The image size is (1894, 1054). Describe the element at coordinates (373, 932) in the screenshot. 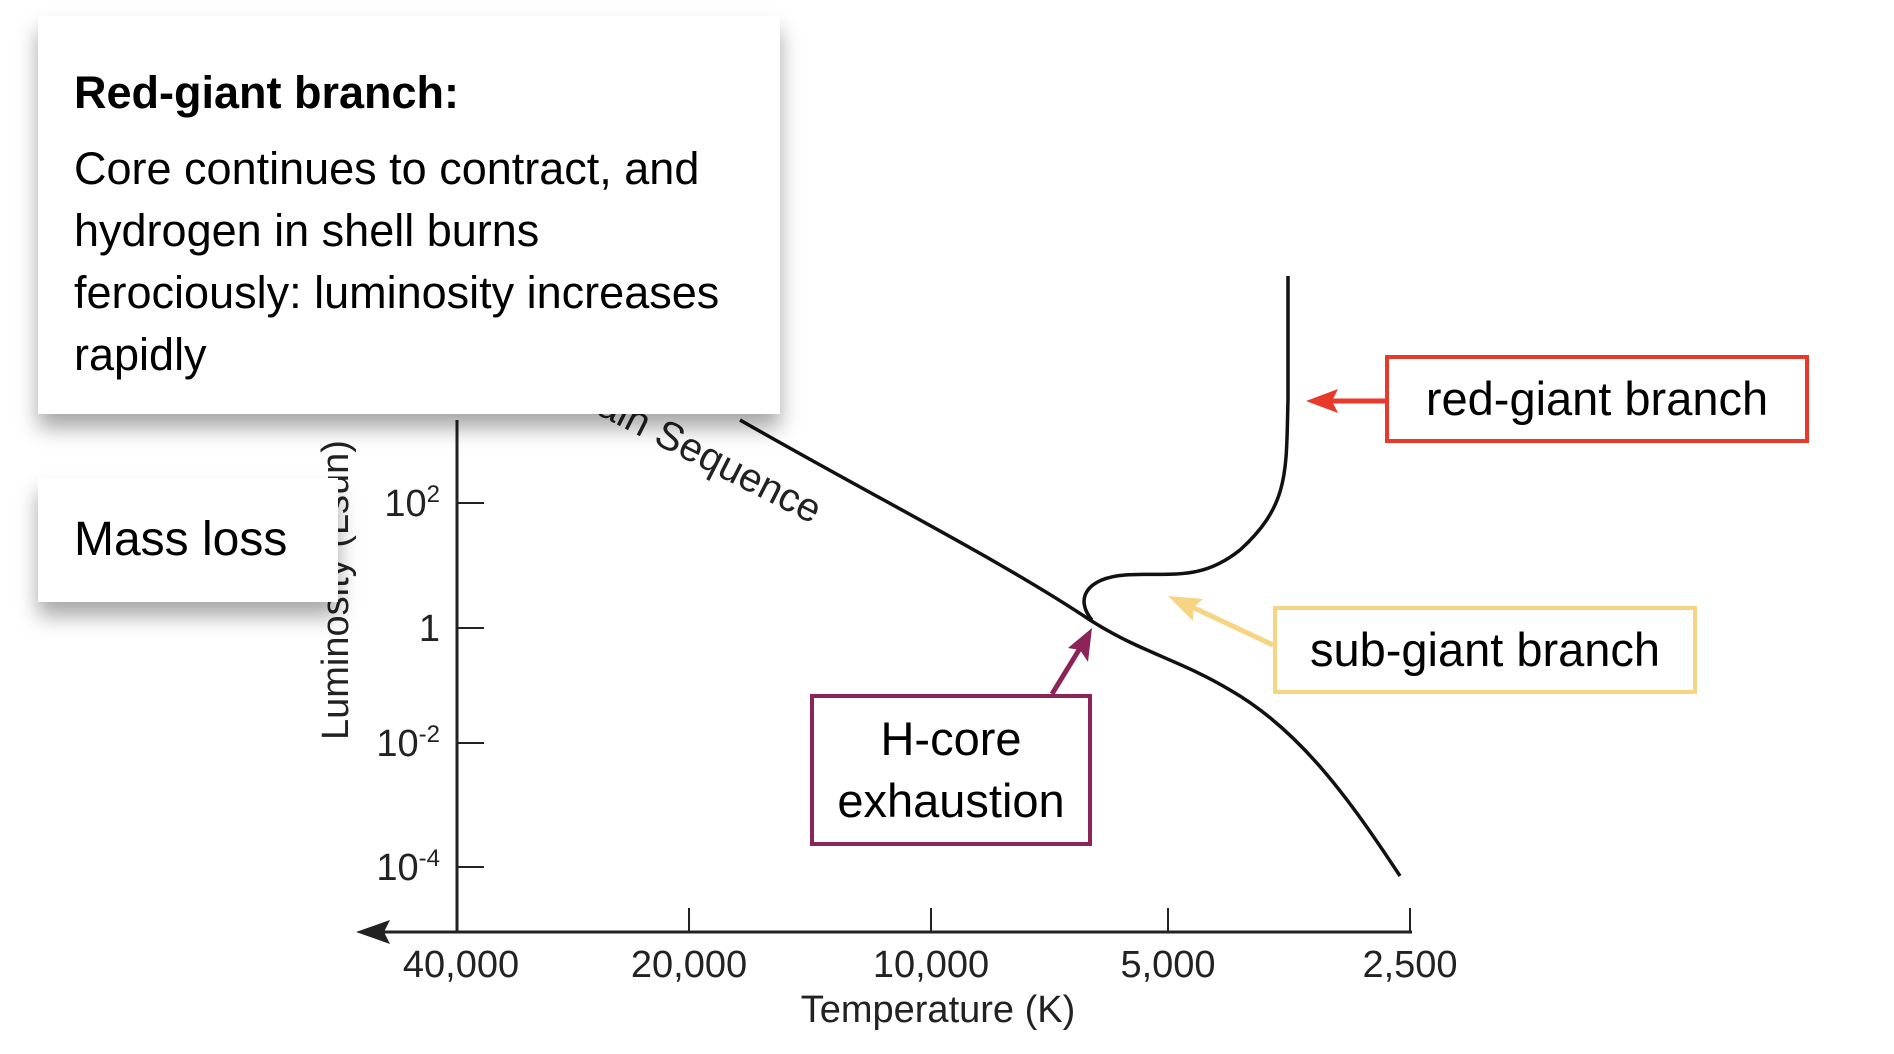

I see `x-axis-arrowhead` at that location.